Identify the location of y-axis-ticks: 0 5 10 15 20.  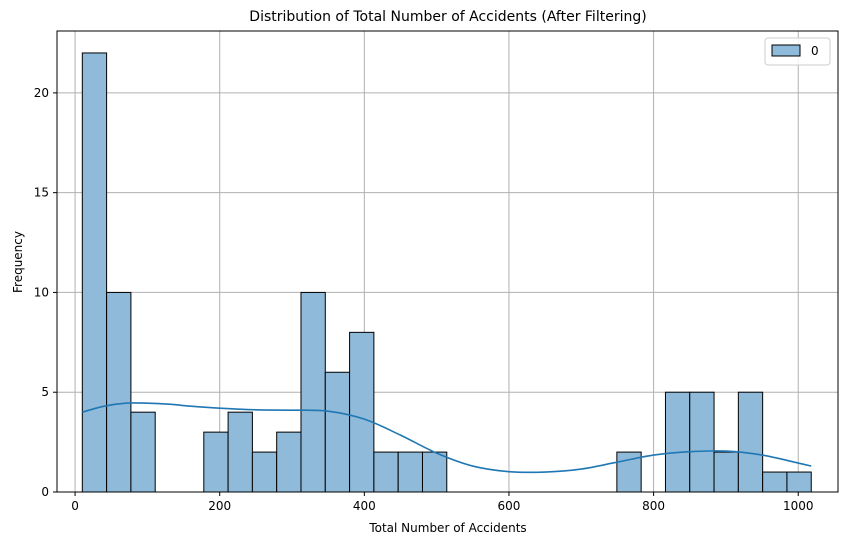
(45, 292).